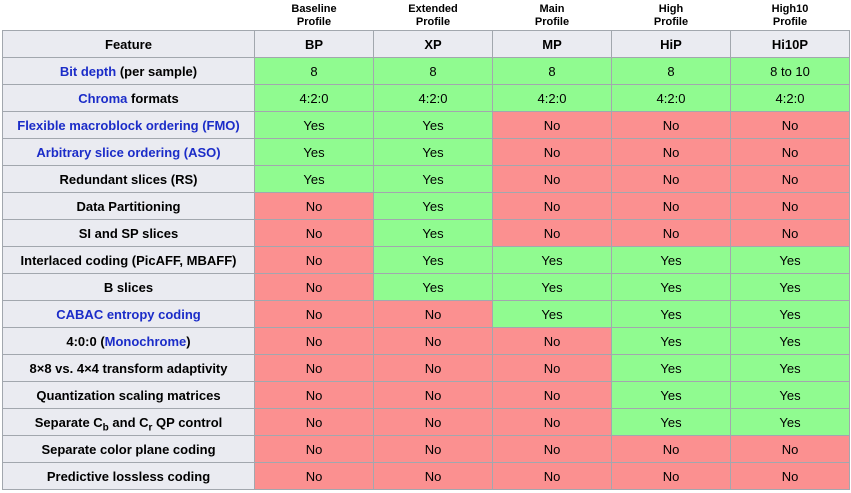 The width and height of the screenshot is (851, 493). I want to click on feature-text: Separate color plane coding, so click(128, 449).